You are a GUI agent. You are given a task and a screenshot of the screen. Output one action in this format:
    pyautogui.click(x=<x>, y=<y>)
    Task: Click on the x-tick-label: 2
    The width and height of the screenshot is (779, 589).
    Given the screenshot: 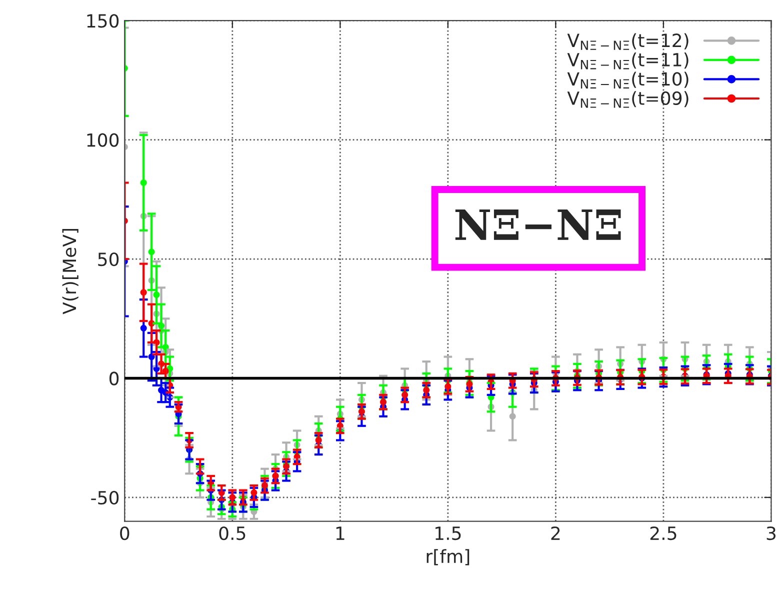 What is the action you would take?
    pyautogui.click(x=555, y=533)
    